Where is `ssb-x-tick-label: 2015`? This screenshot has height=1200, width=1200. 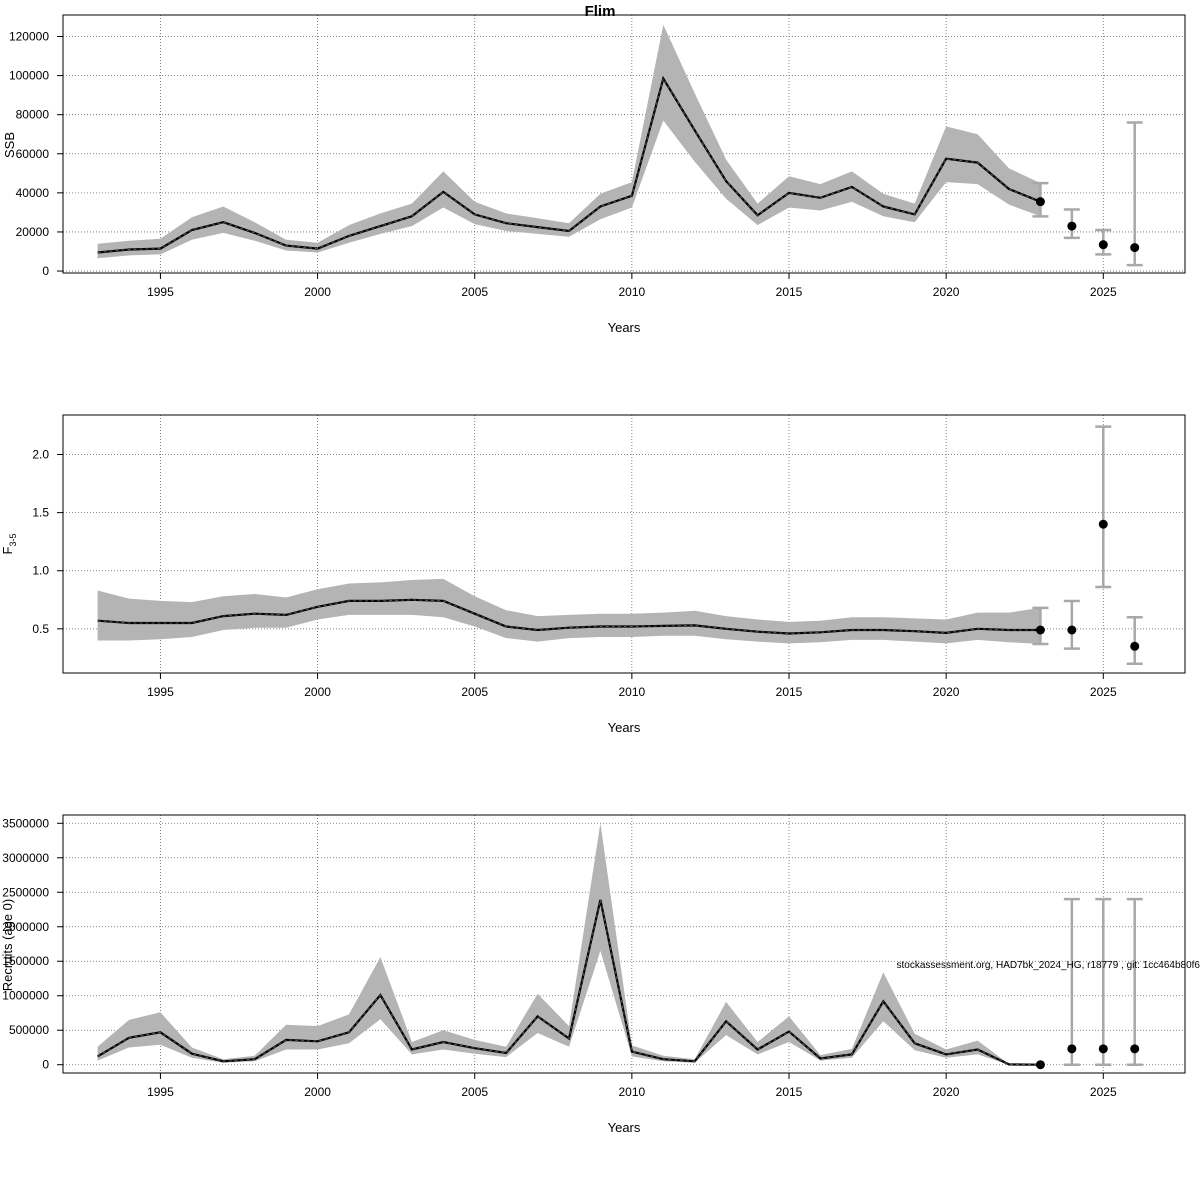 ssb-x-tick-label: 2015 is located at coordinates (789, 292).